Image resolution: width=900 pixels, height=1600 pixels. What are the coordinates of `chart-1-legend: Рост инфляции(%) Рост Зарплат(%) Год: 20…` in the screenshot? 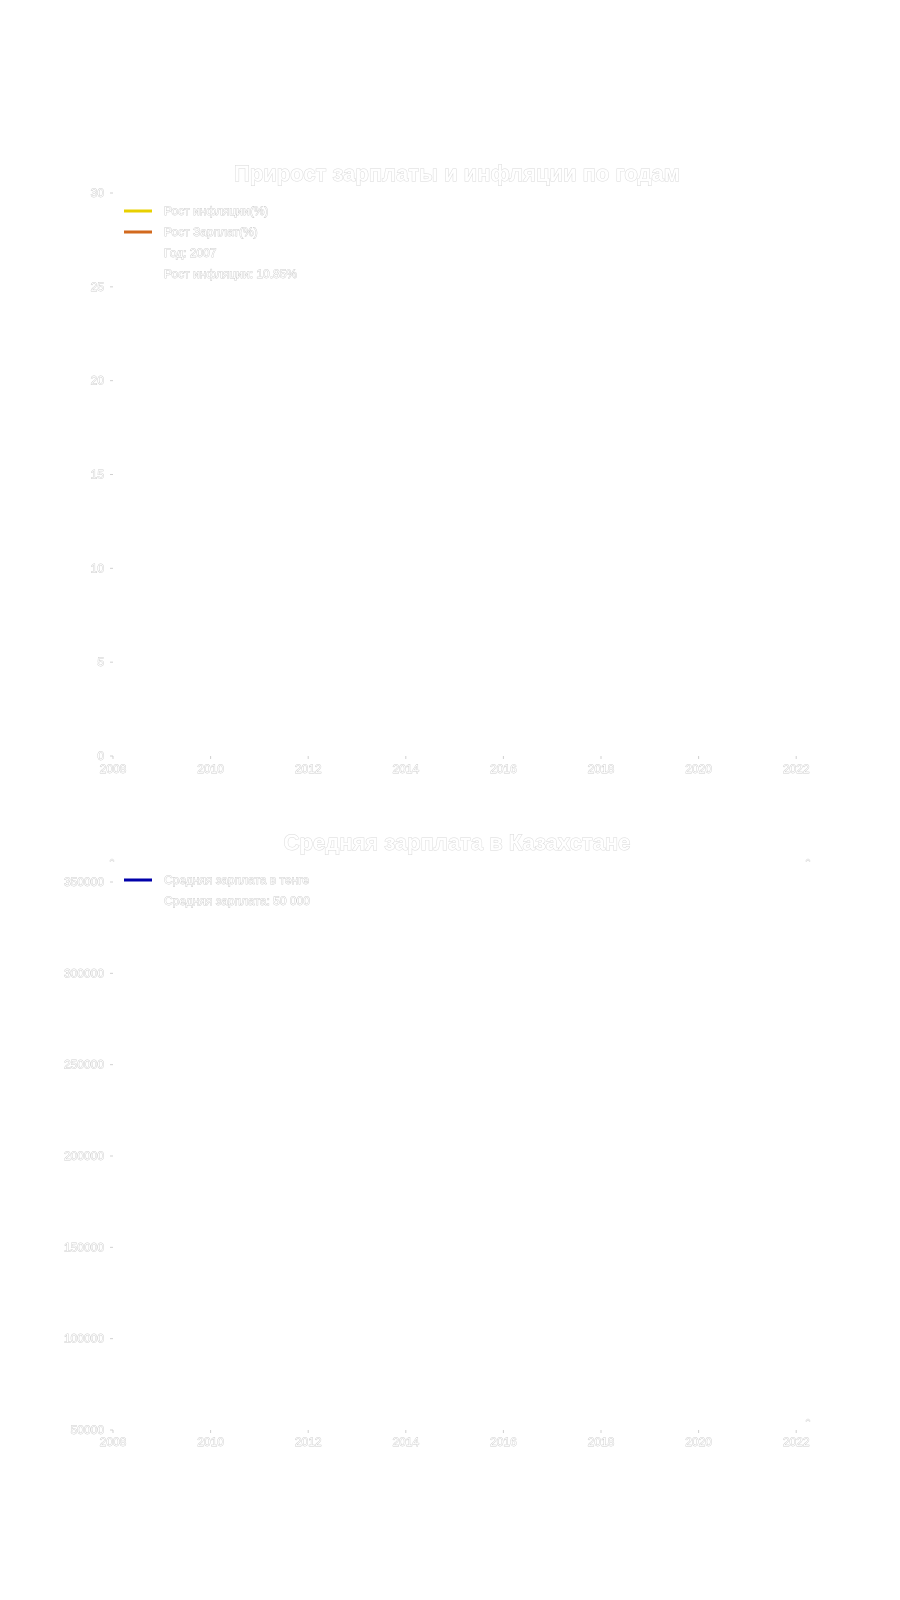 It's located at (211, 242).